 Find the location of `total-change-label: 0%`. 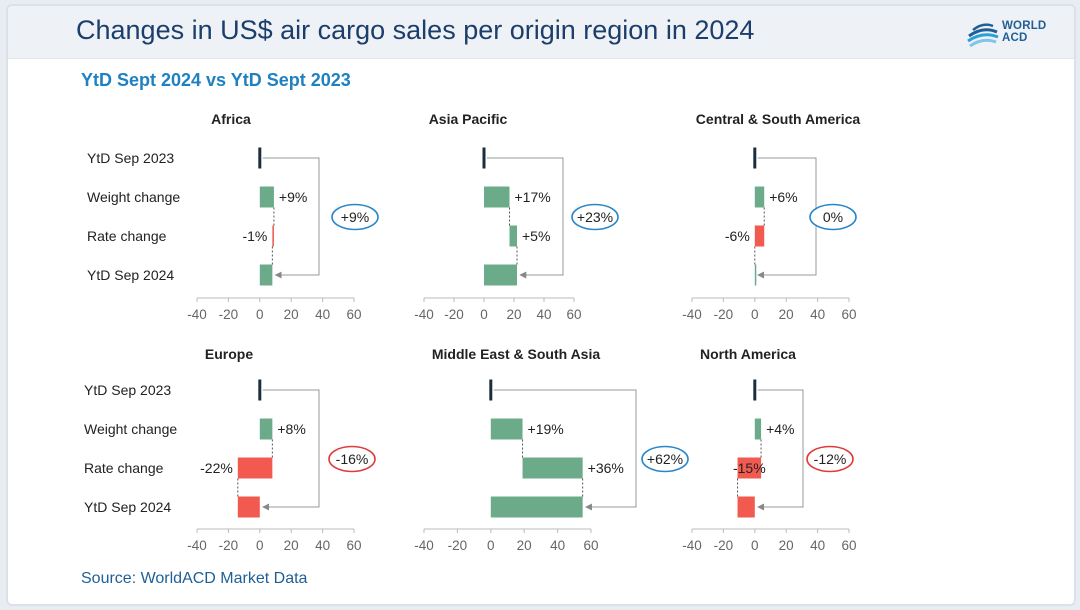

total-change-label: 0% is located at coordinates (833, 217).